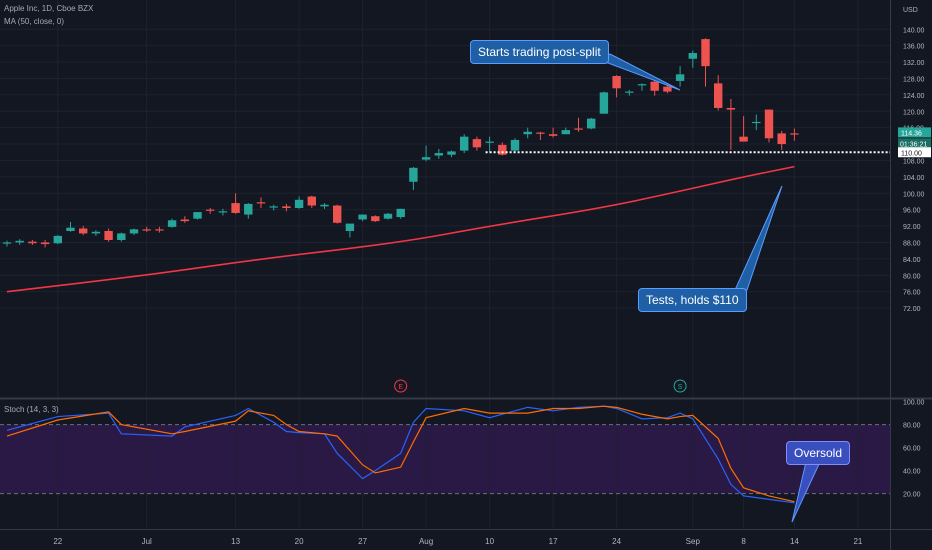 Image resolution: width=932 pixels, height=550 pixels. What do you see at coordinates (912, 211) in the screenshot?
I see `price-axis-label: 96.00` at bounding box center [912, 211].